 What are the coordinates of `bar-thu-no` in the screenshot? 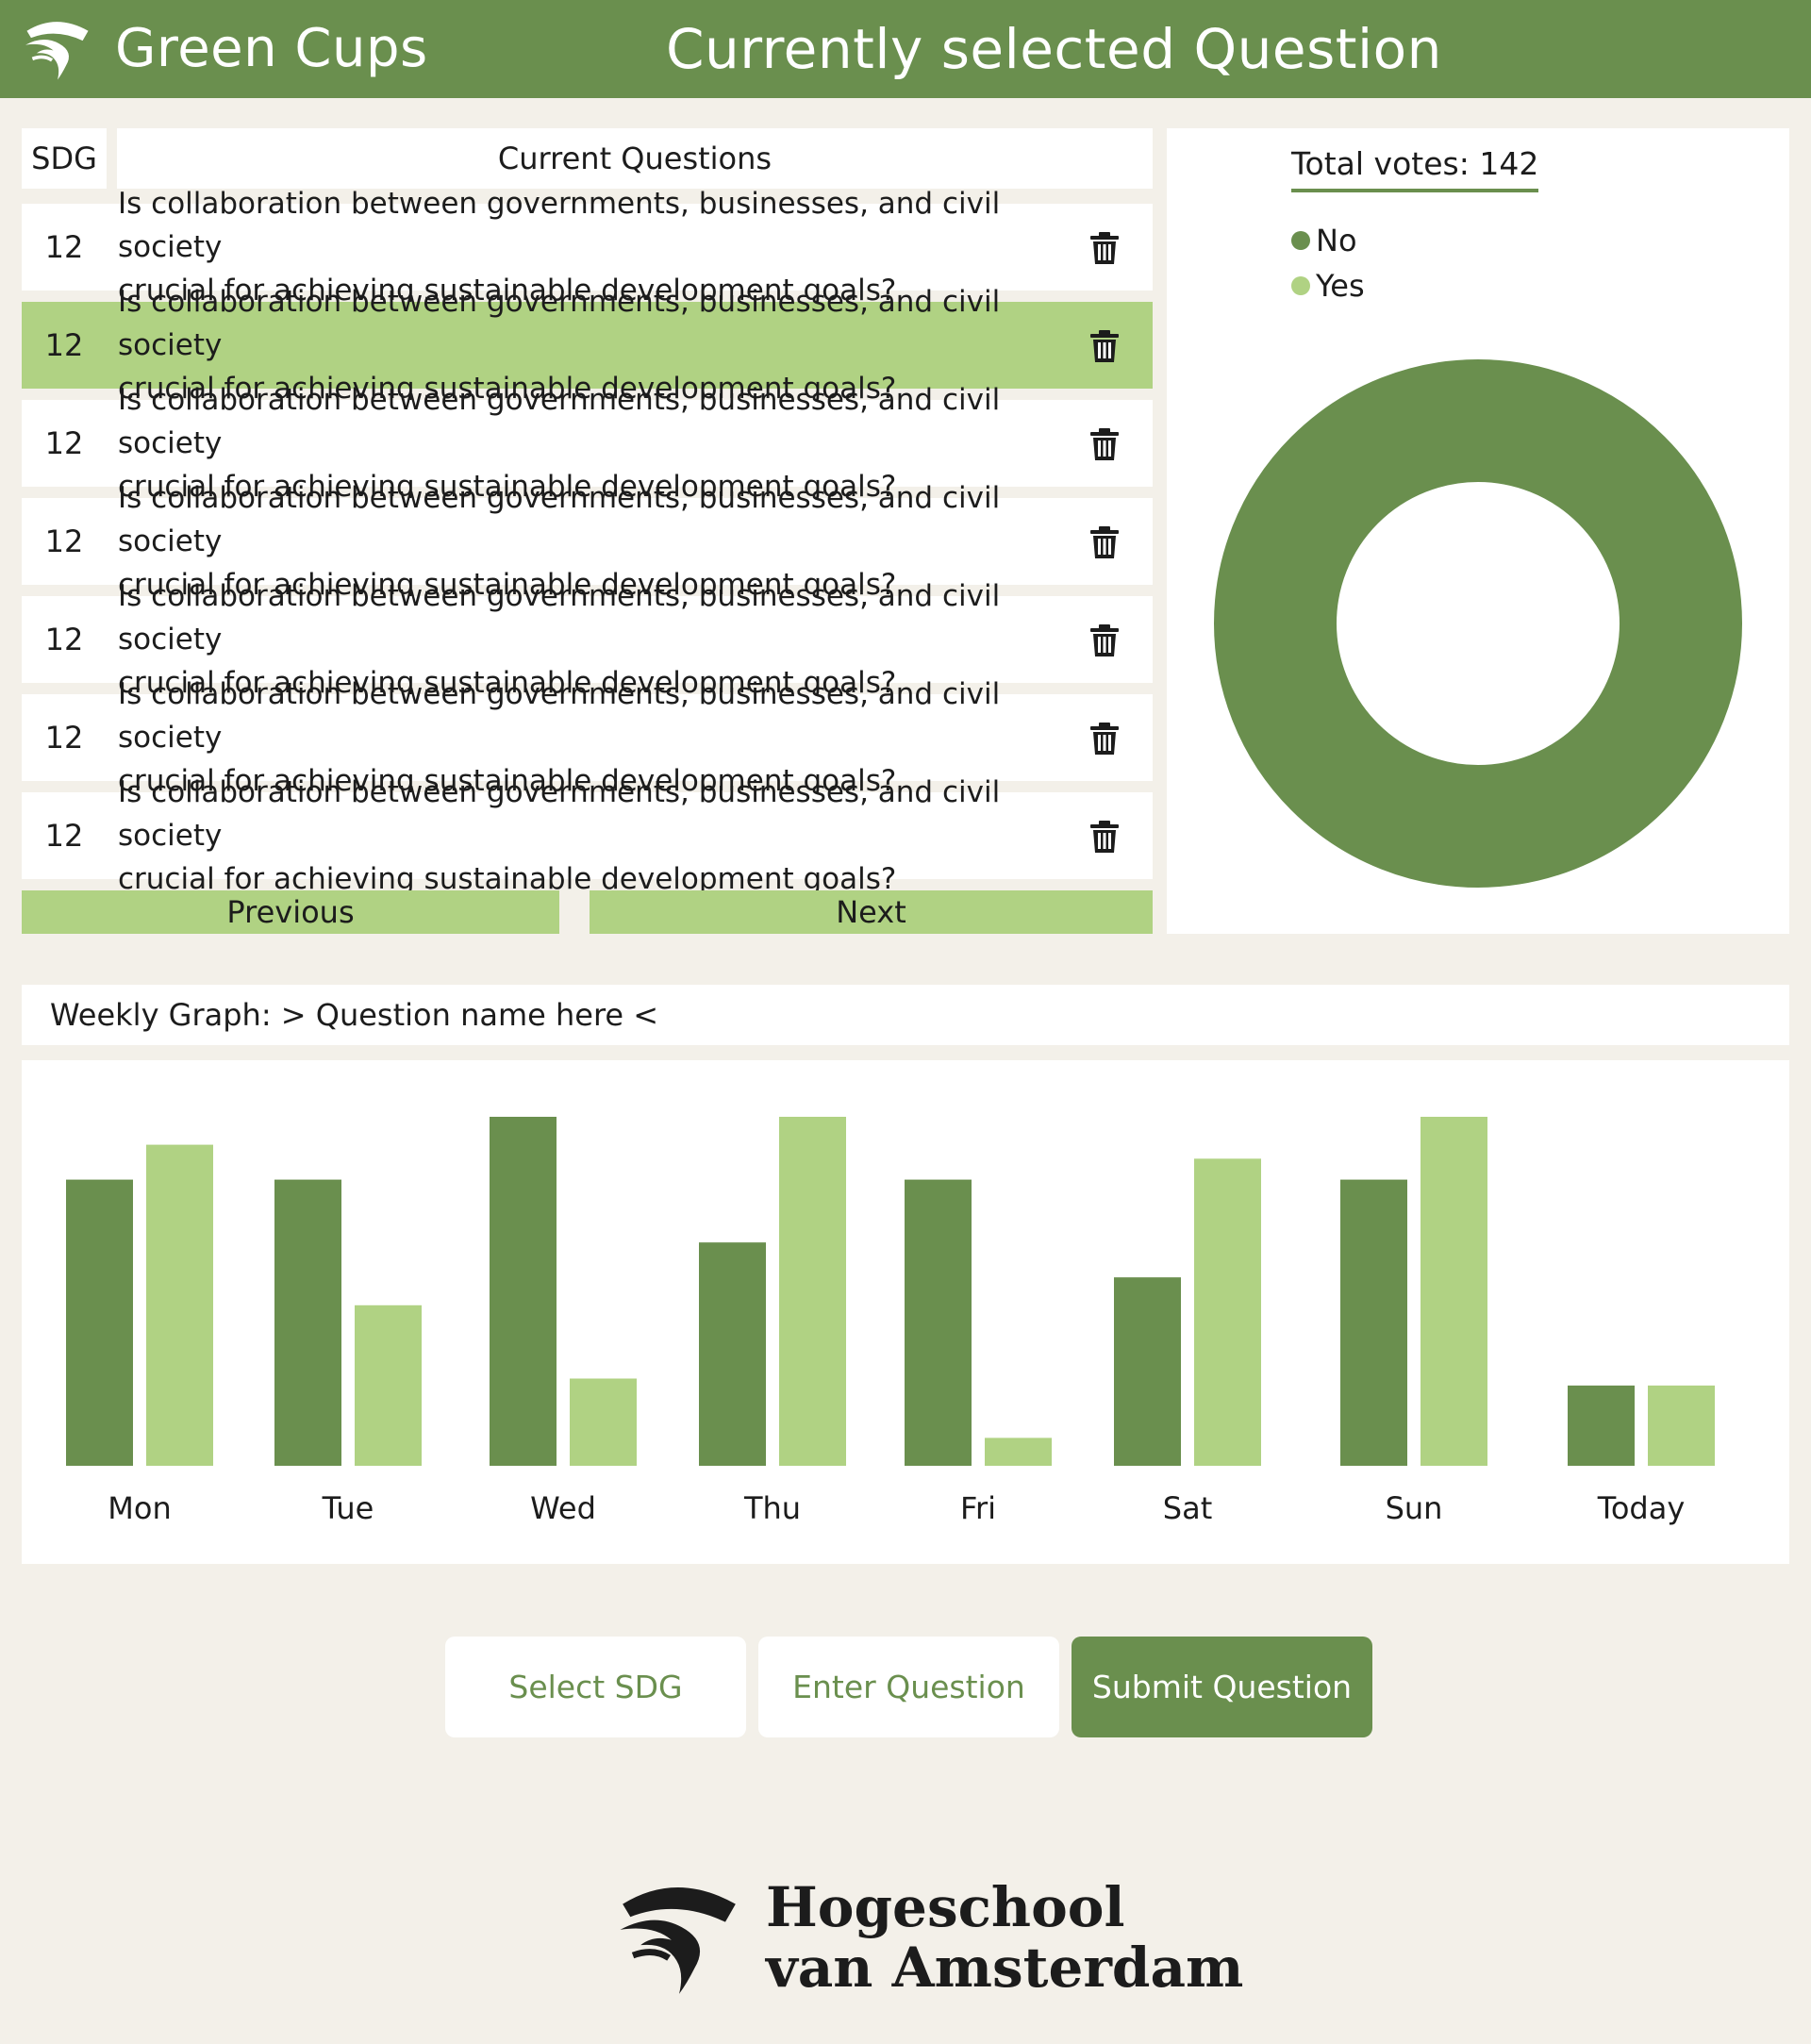 It's located at (732, 1354).